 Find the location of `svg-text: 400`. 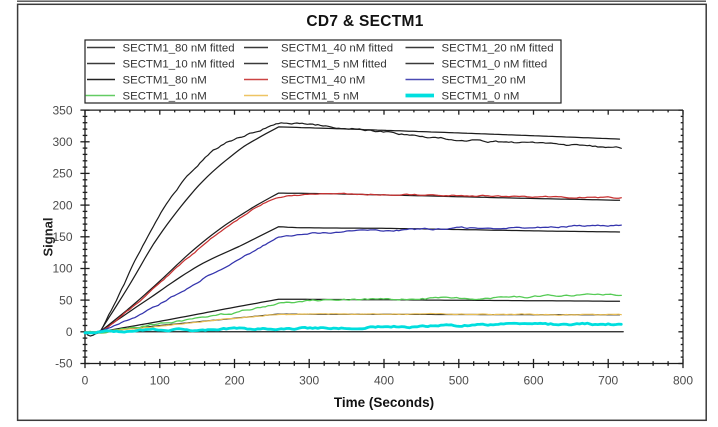

svg-text: 400 is located at coordinates (384, 381).